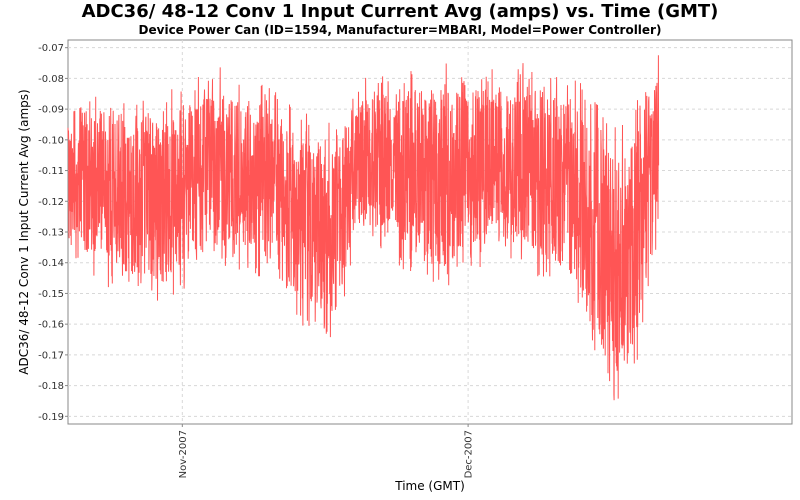 The width and height of the screenshot is (800, 500). What do you see at coordinates (51, 110) in the screenshot?
I see `y-tick-label: -0.09` at bounding box center [51, 110].